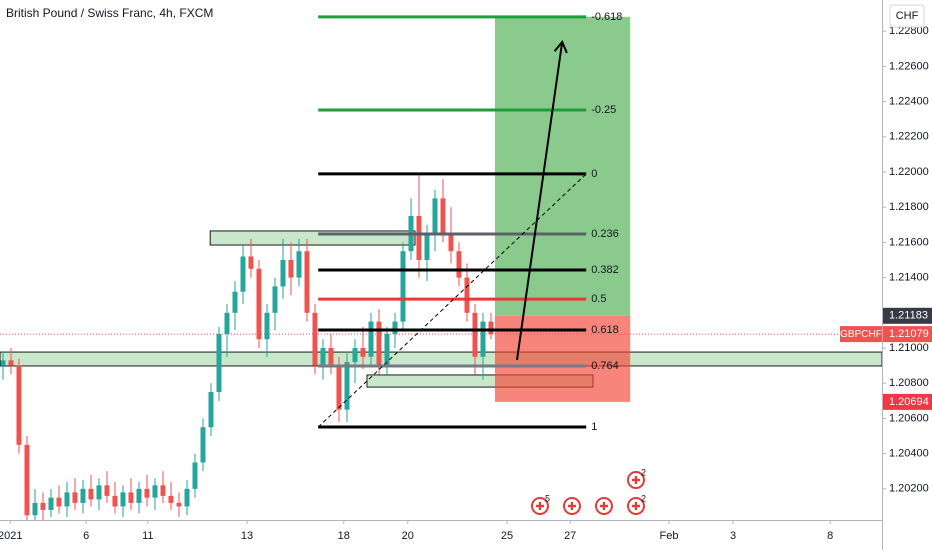  I want to click on arrow, so click(540, 201).